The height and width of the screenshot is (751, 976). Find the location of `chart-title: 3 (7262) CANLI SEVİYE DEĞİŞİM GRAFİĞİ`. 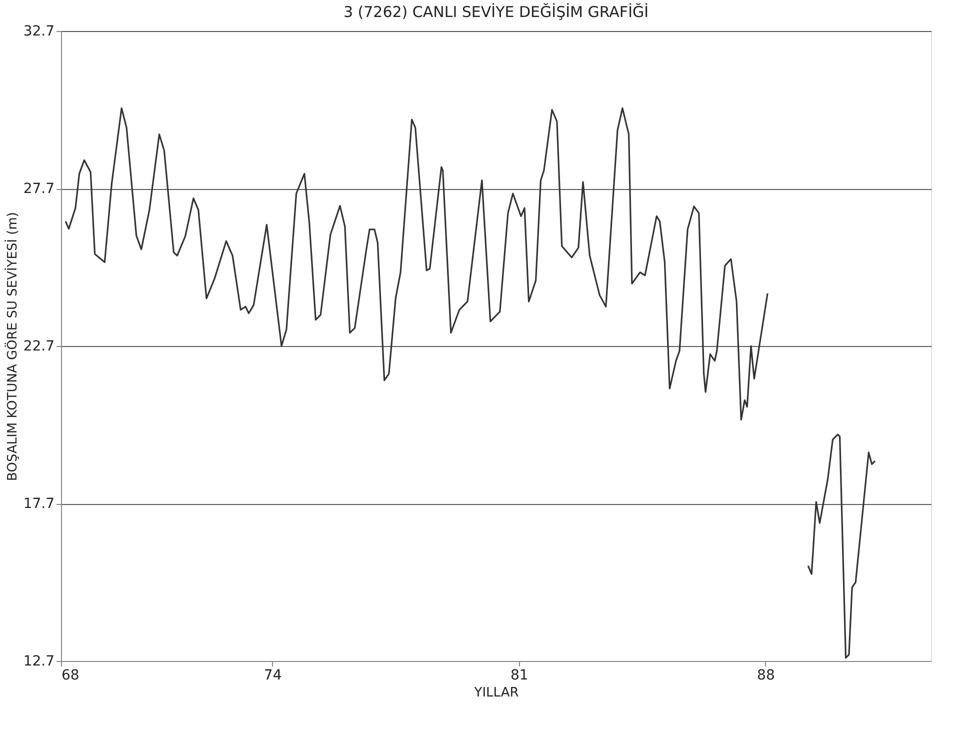

chart-title: 3 (7262) CANLI SEVİYE DEĞİŞİM GRAFİĞİ is located at coordinates (496, 12).